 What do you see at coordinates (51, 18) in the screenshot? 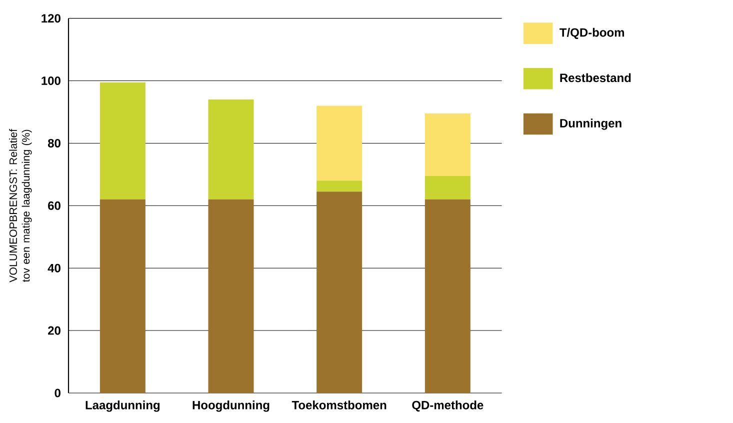
I see `y-tick-label: 120` at bounding box center [51, 18].